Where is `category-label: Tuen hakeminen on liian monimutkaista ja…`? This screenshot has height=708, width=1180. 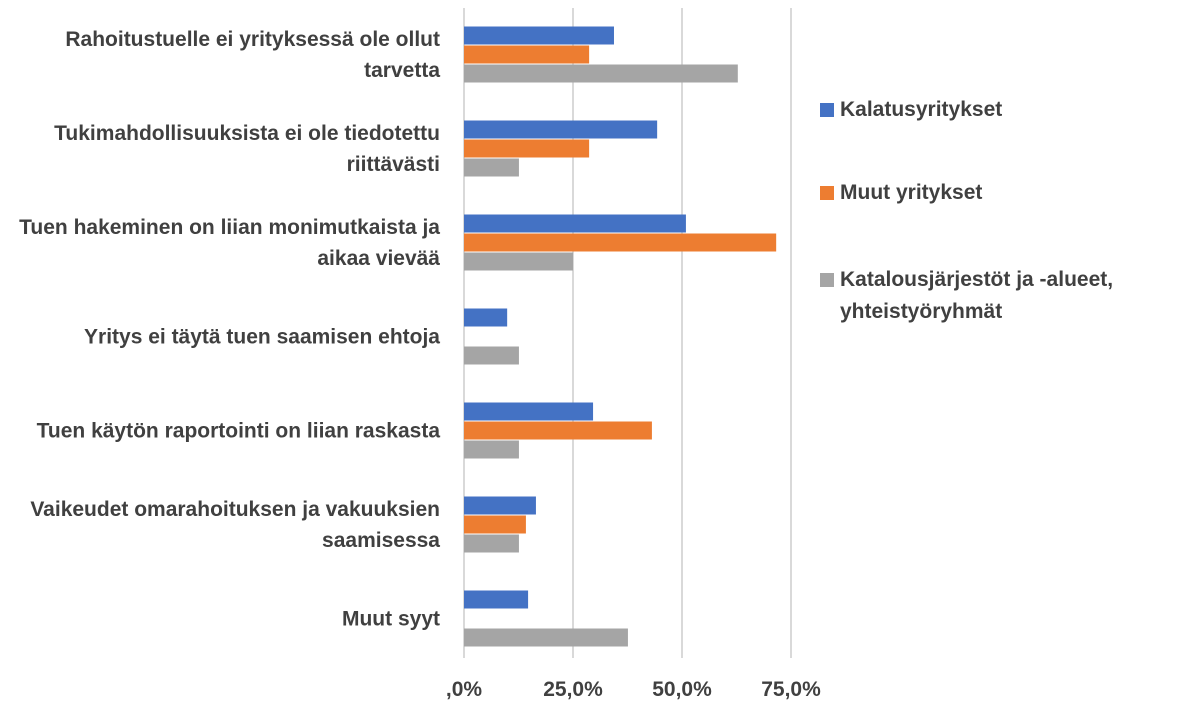 category-label: Tuen hakeminen on liian monimutkaista ja… is located at coordinates (229, 243).